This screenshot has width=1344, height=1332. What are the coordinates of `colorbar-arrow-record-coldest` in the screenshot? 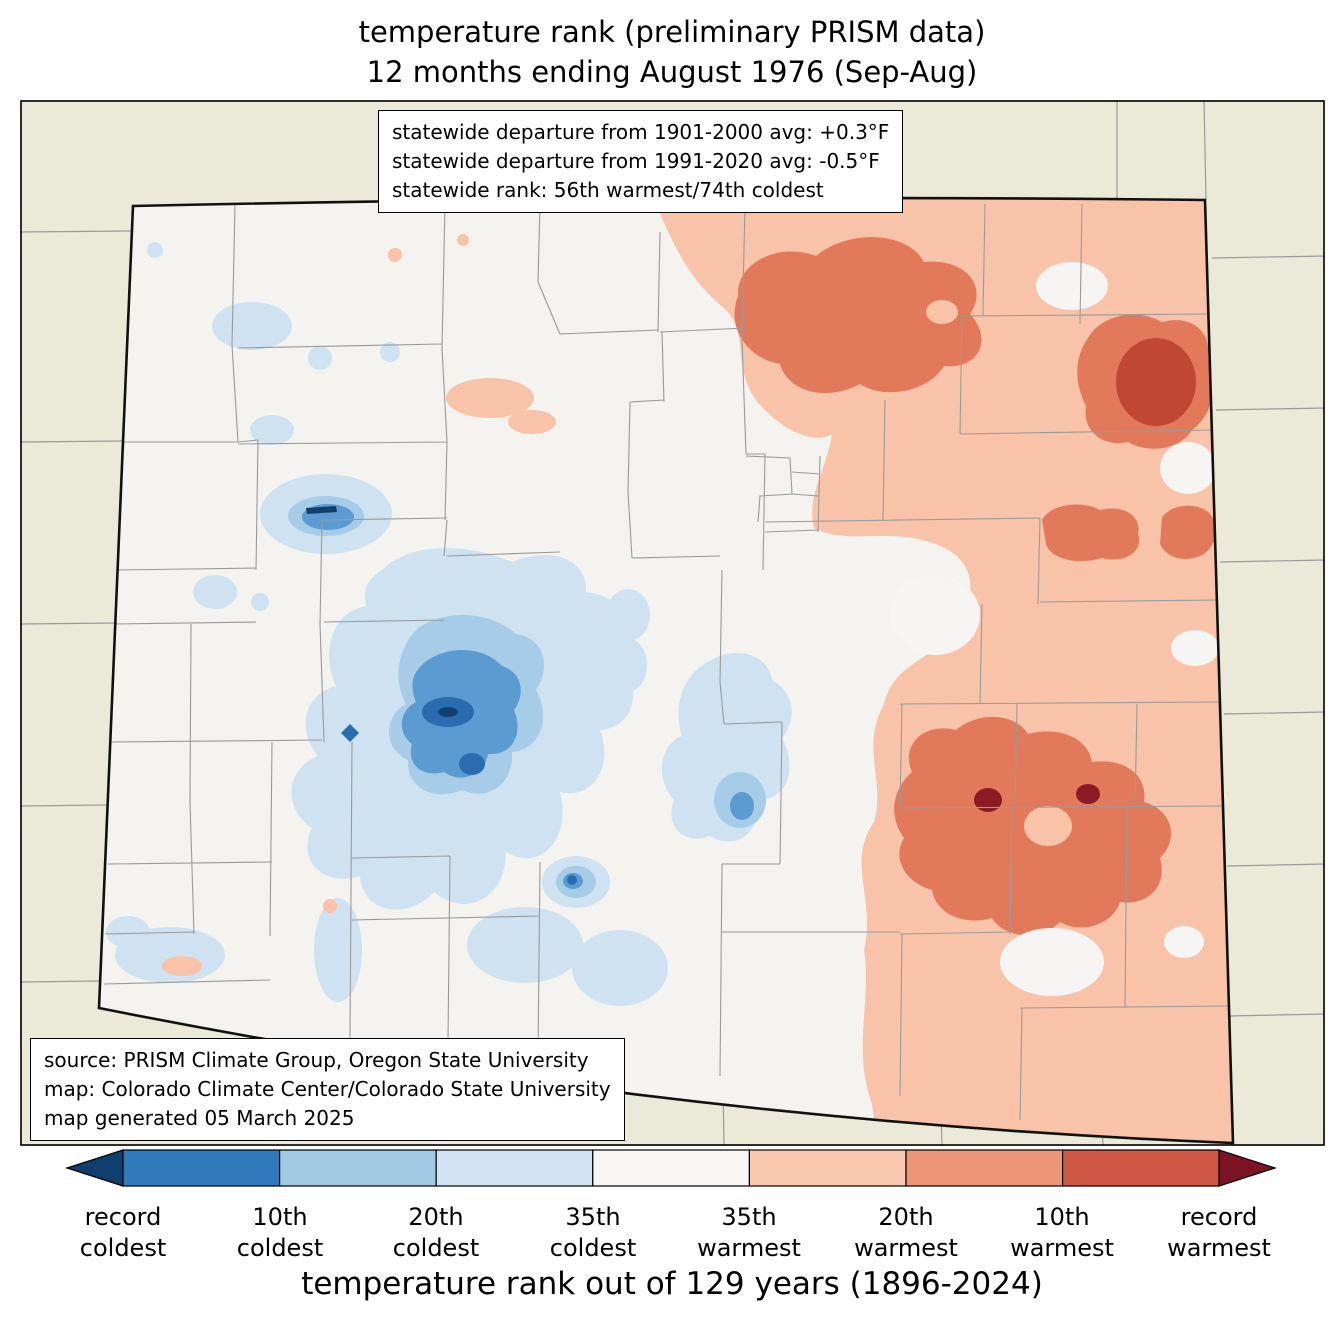 It's located at (94, 1168).